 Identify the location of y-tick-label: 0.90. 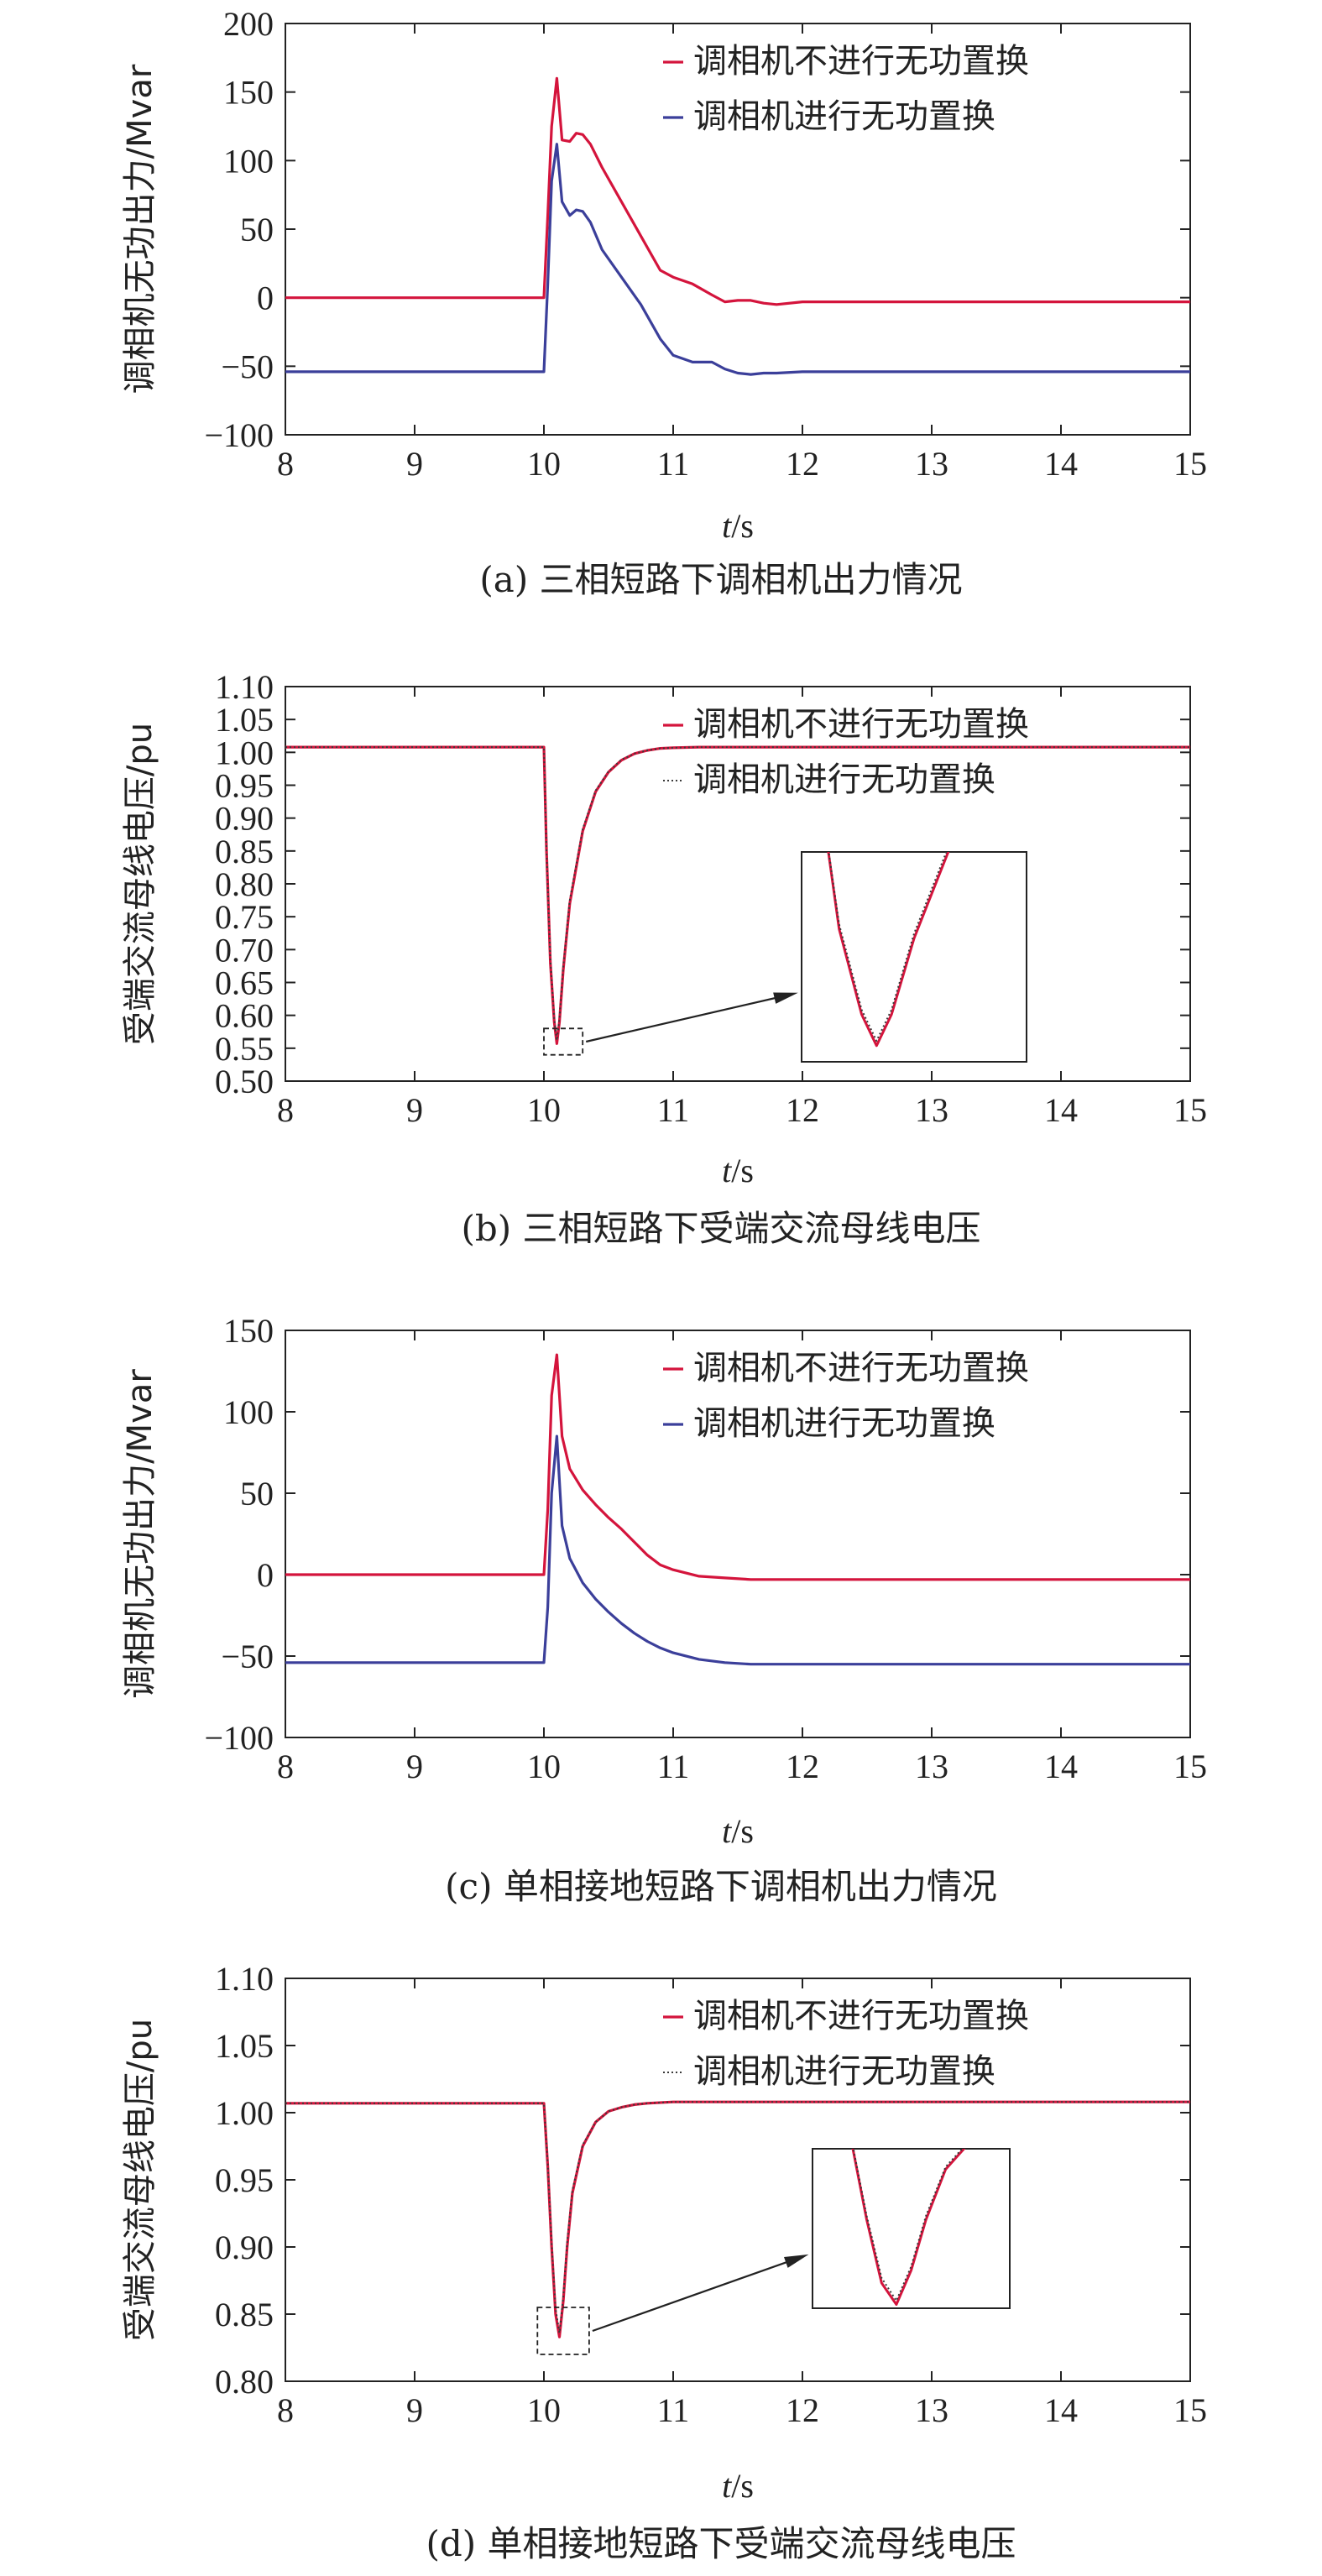
(245, 819).